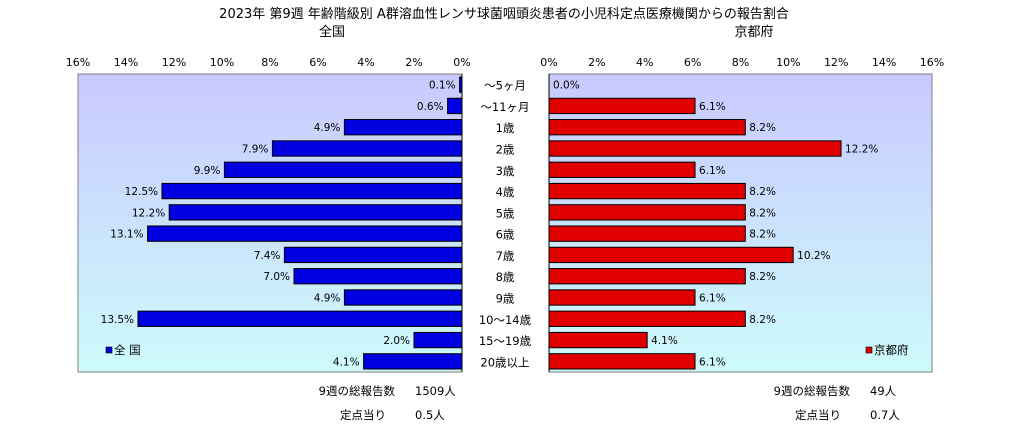 Image resolution: width=1009 pixels, height=429 pixels. What do you see at coordinates (396, 341) in the screenshot?
I see `left-data-label: 2.0%` at bounding box center [396, 341].